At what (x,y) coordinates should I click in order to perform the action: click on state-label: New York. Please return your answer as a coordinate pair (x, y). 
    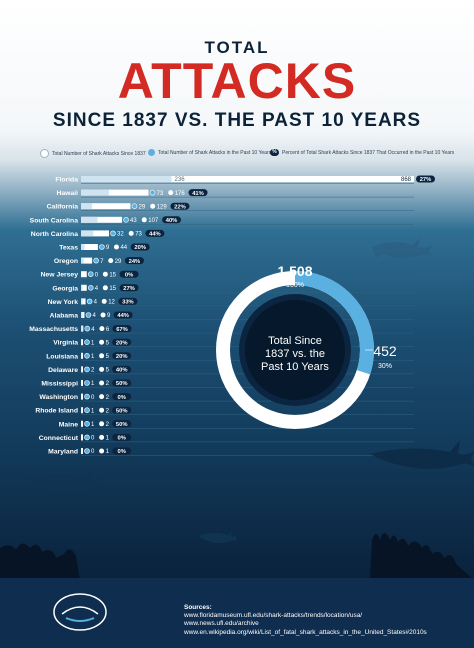
    Looking at the image, I should click on (63, 302).